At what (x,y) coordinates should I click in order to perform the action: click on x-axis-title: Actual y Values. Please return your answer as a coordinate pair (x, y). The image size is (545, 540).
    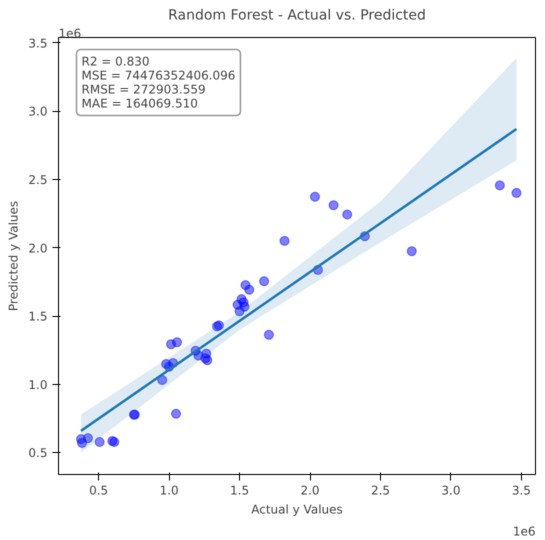
    Looking at the image, I should click on (297, 509).